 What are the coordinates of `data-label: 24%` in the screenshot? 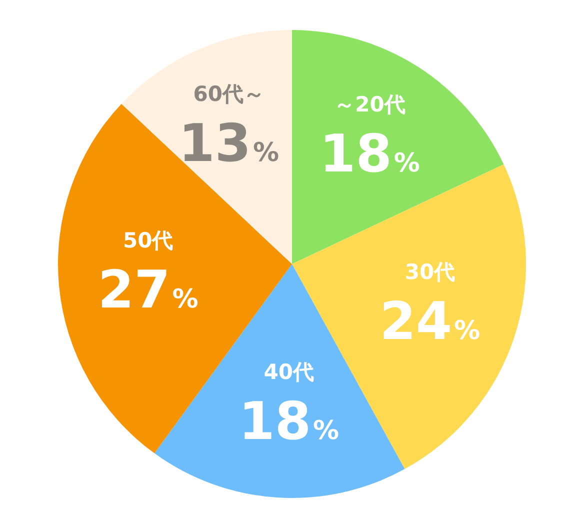 It's located at (430, 322).